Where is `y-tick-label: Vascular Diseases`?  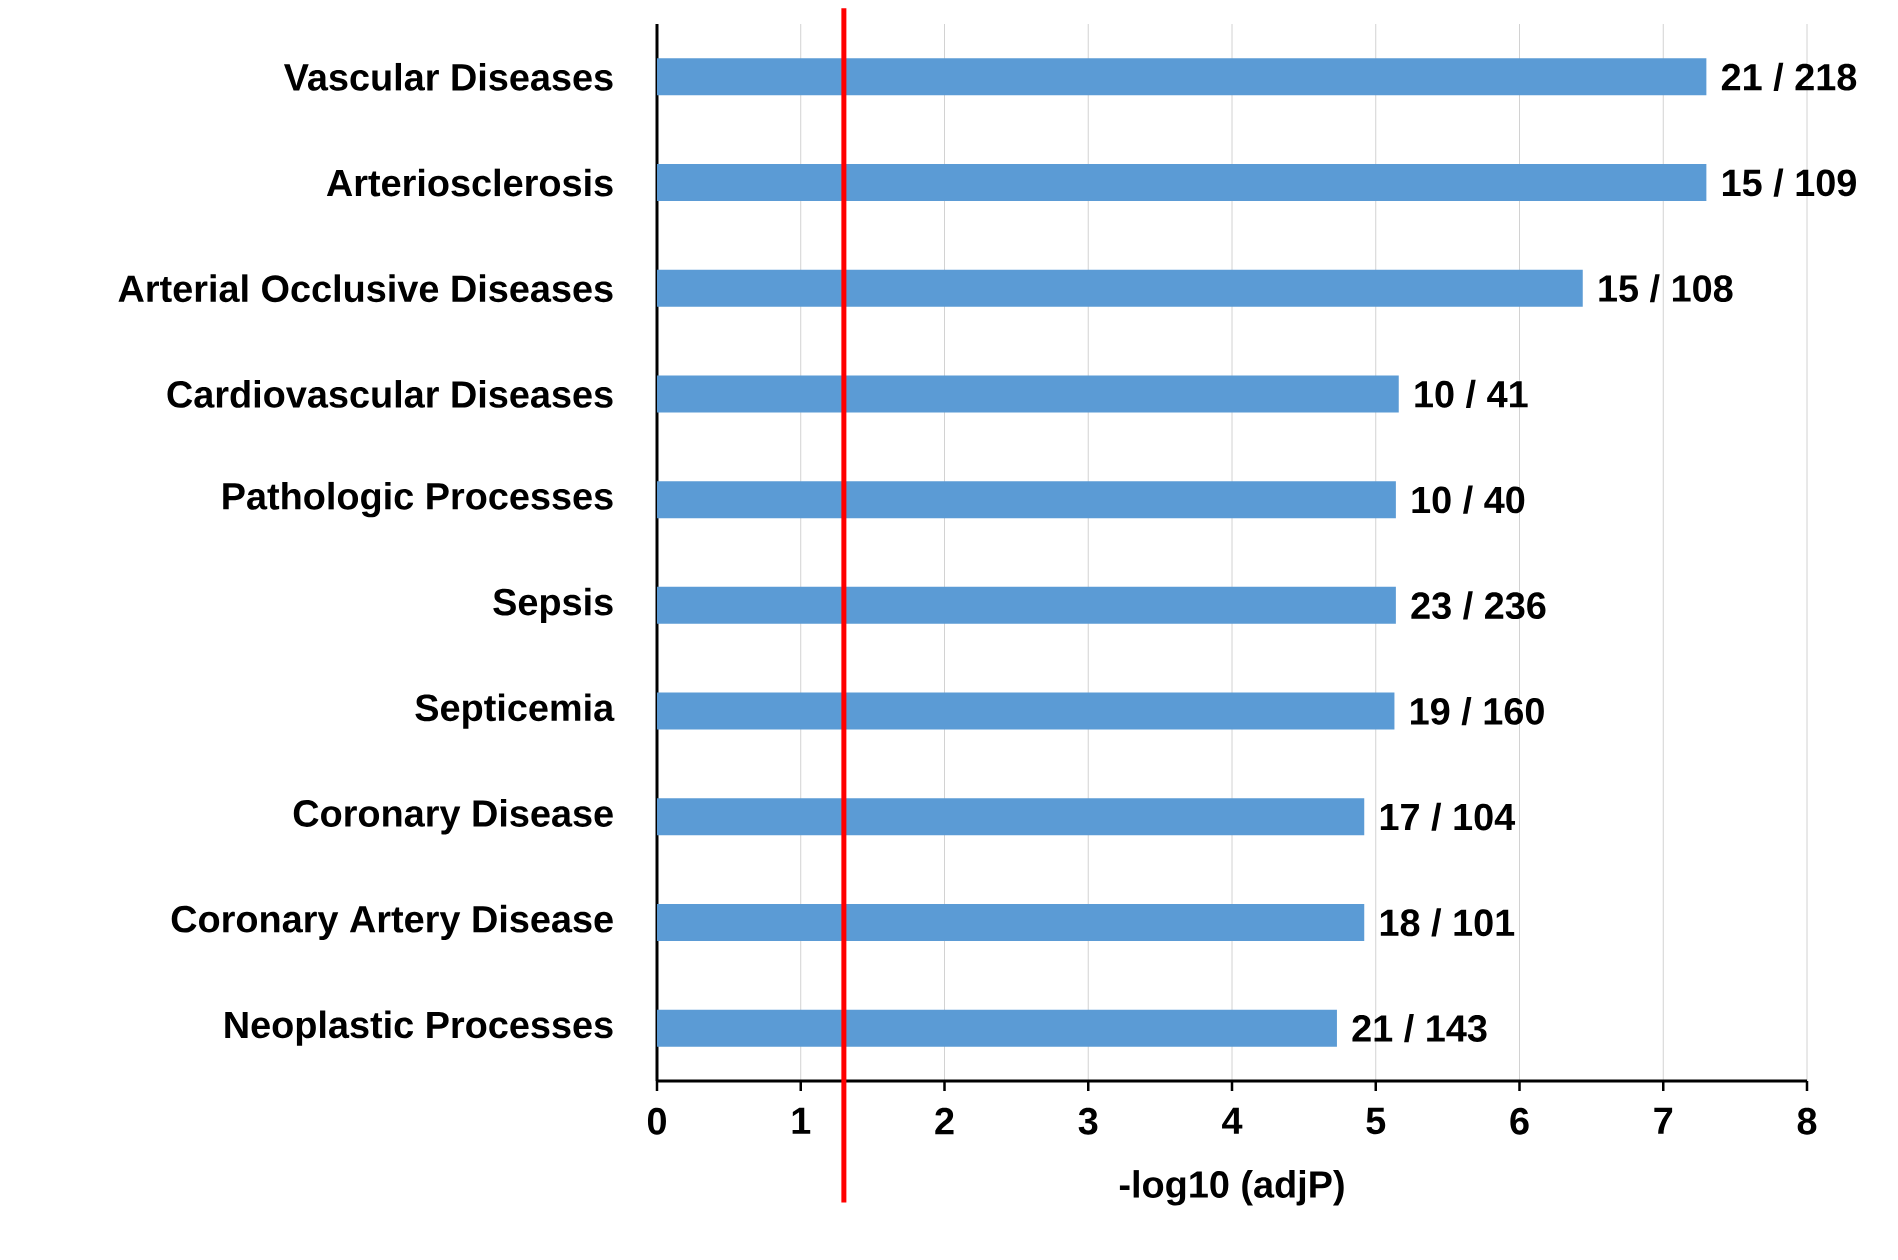
y-tick-label: Vascular Diseases is located at coordinates (448, 76).